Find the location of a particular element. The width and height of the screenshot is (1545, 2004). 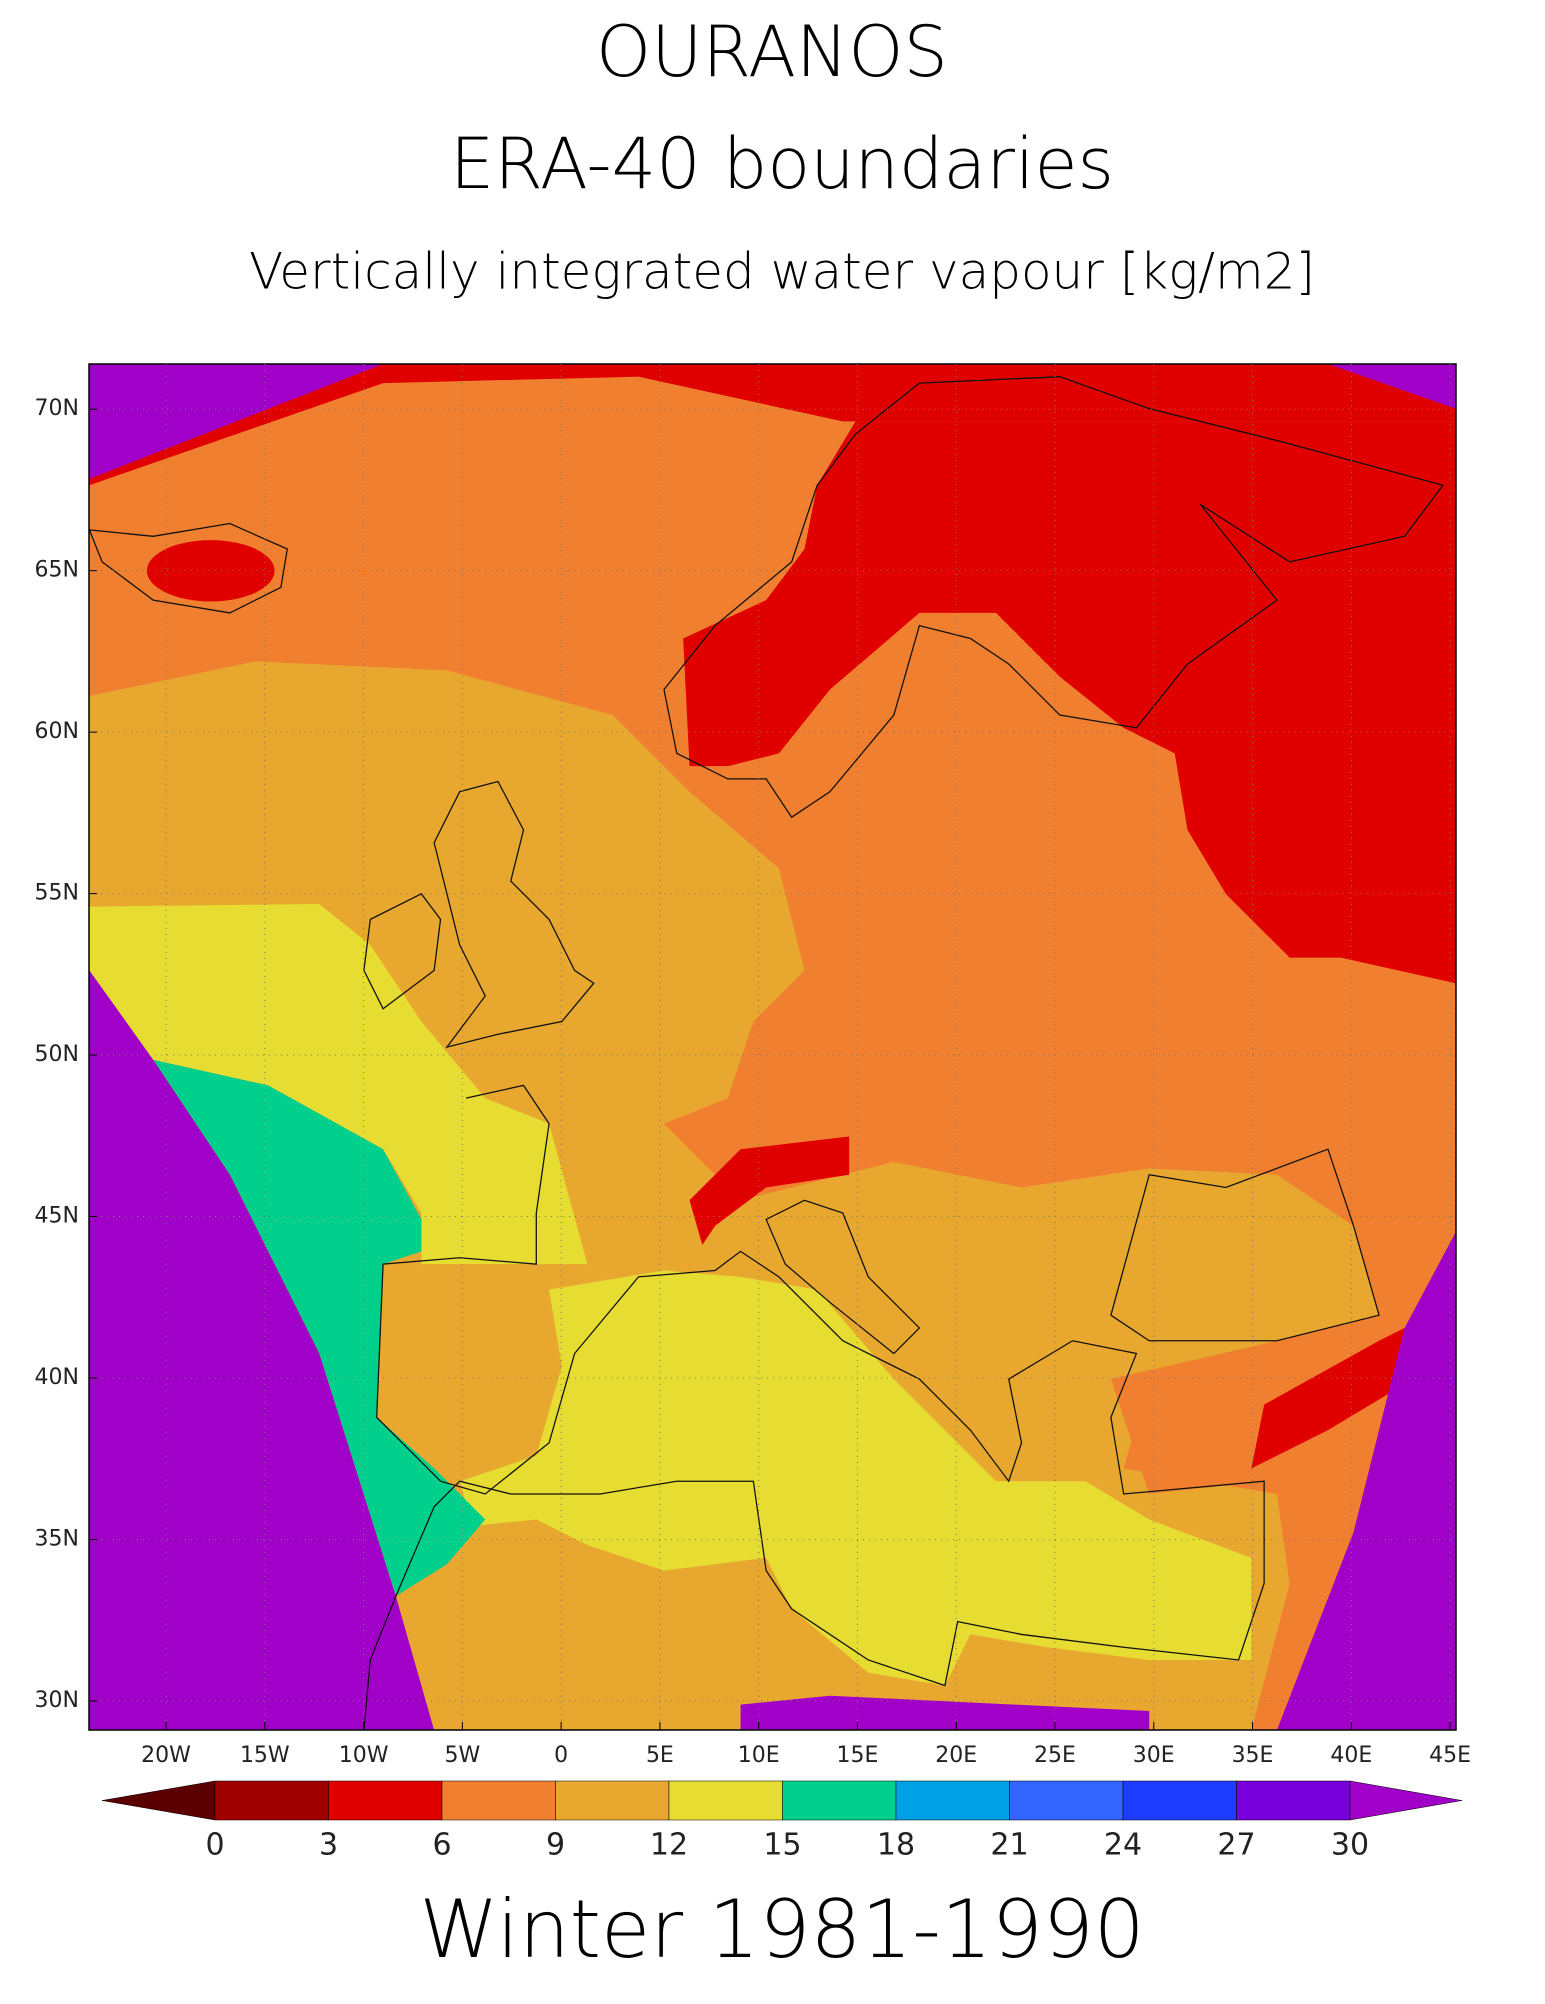

x-tick-label: 5W is located at coordinates (462, 1755).